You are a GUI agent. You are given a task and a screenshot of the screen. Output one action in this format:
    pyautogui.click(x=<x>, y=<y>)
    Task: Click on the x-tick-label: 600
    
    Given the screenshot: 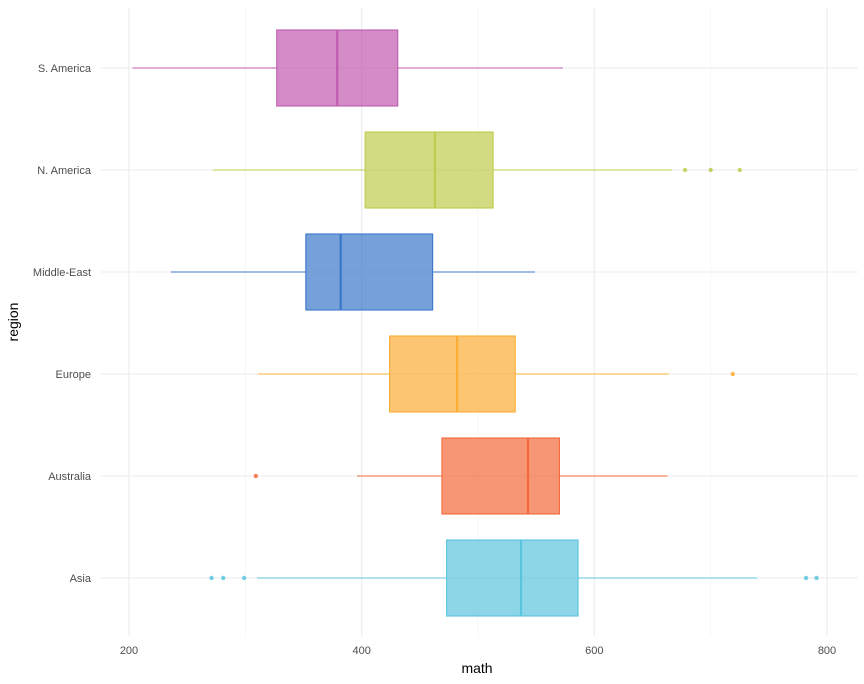 What is the action you would take?
    pyautogui.click(x=594, y=651)
    